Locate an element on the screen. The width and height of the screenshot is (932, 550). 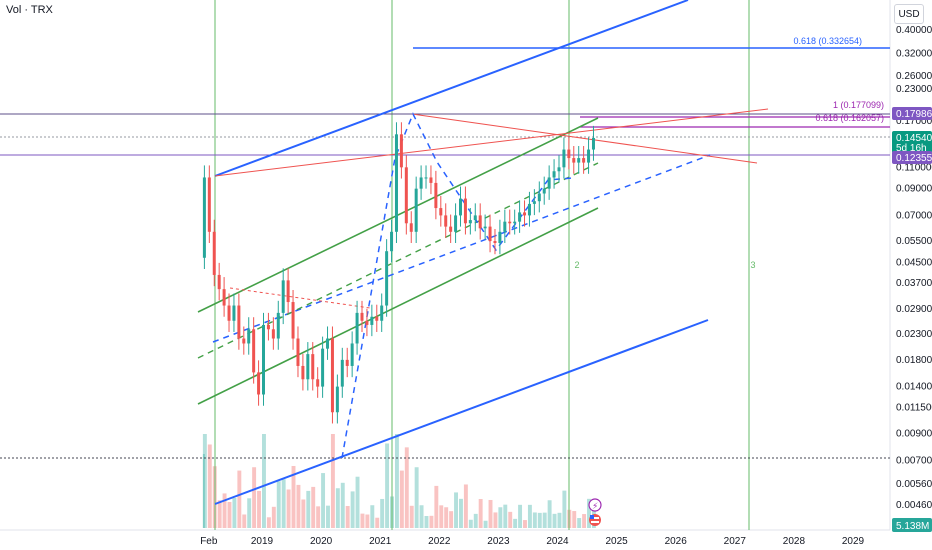
time-tick-label: 2022 is located at coordinates (439, 541).